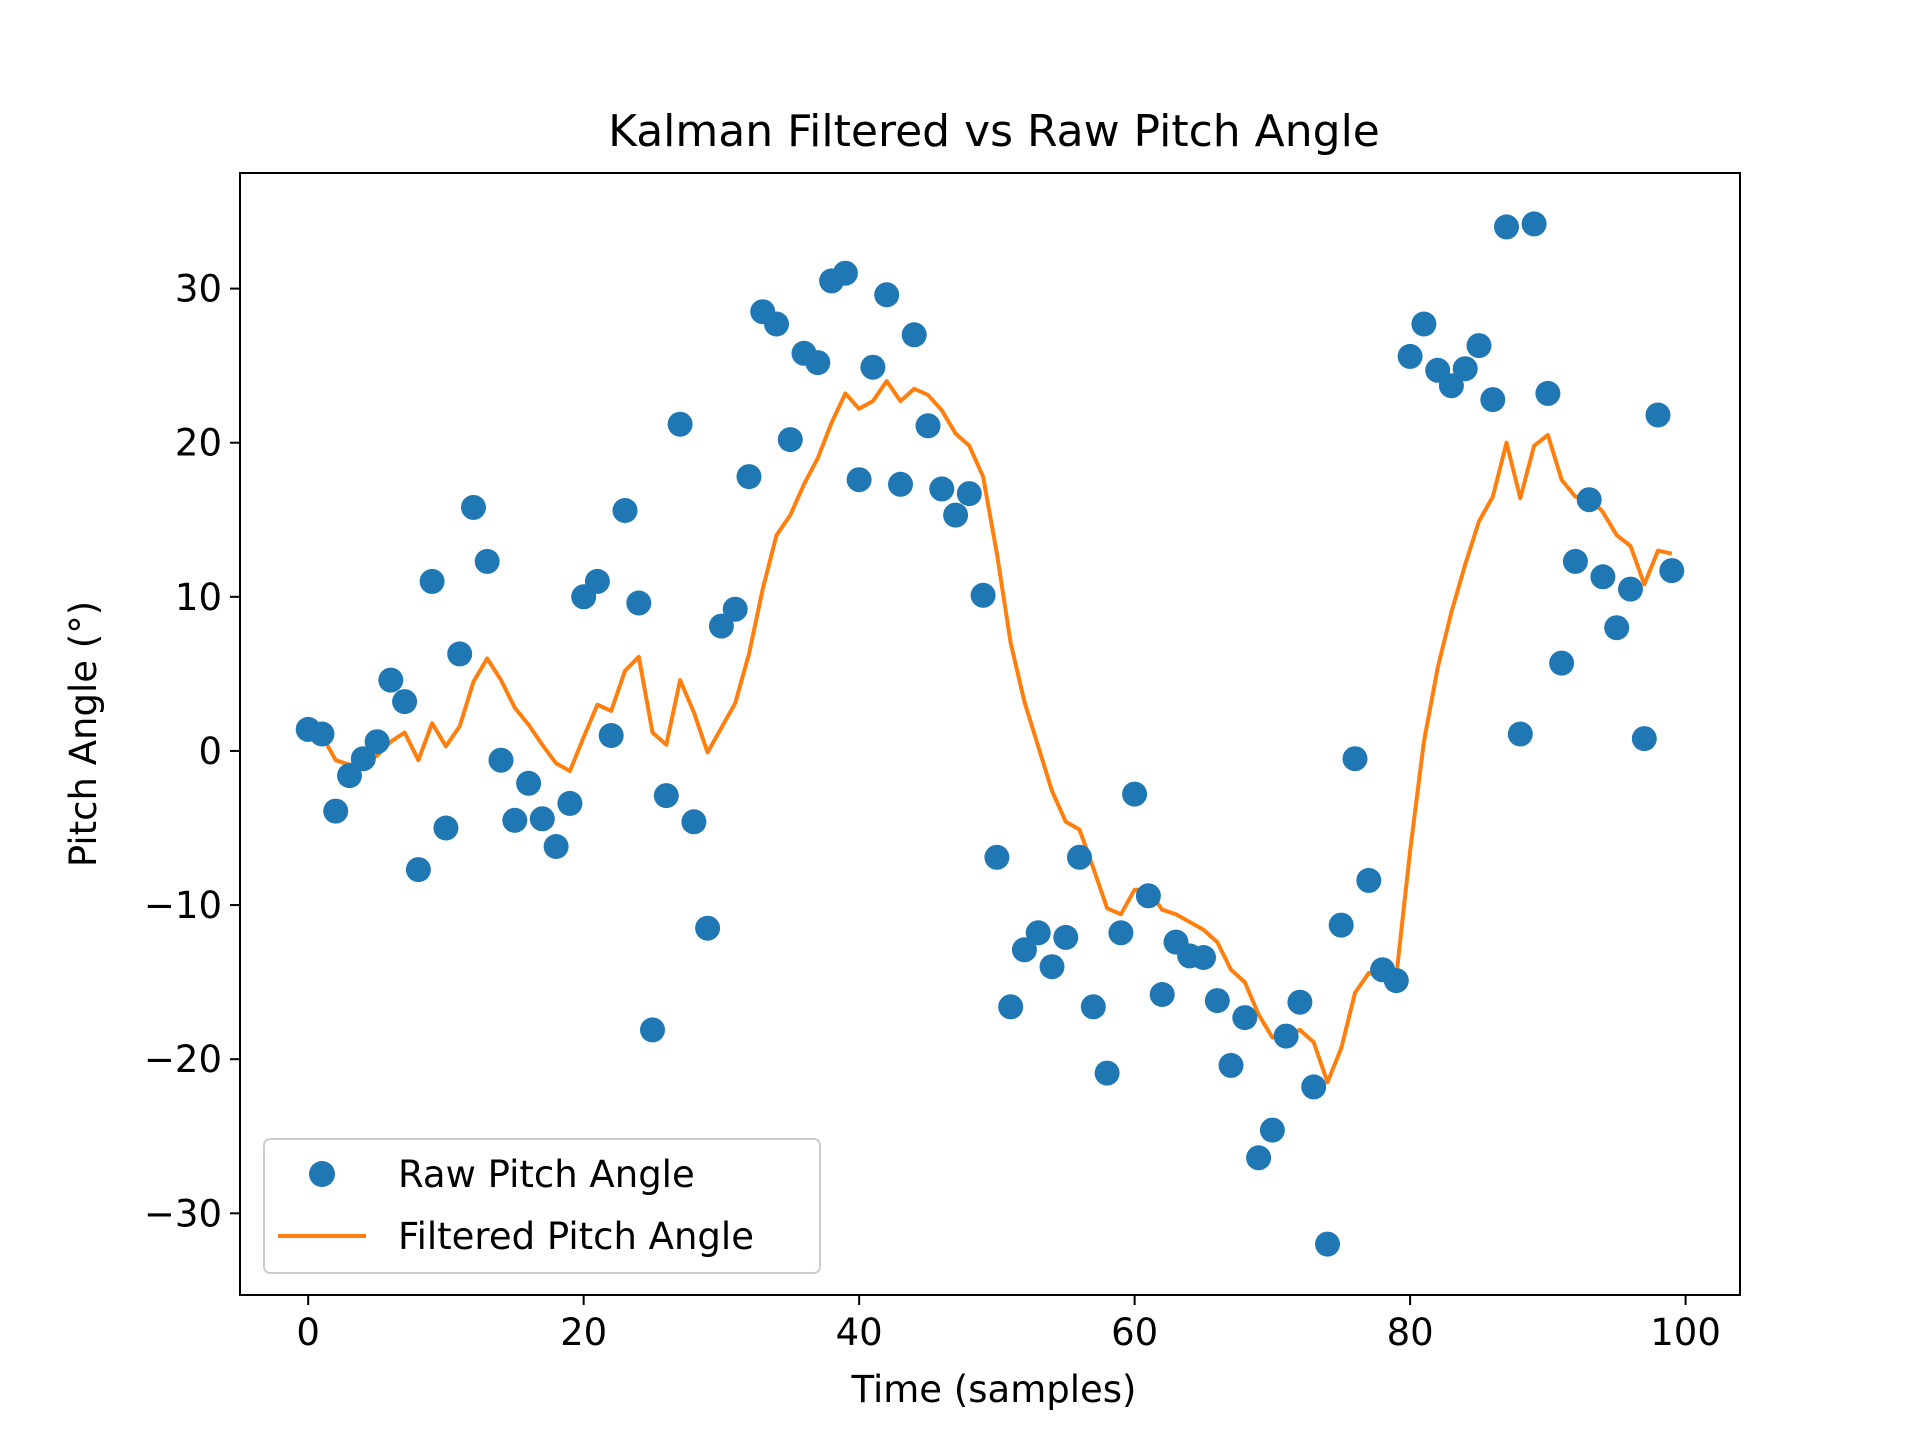 This screenshot has height=1440, width=1920. What do you see at coordinates (183, 905) in the screenshot?
I see `y-tick-label: −10` at bounding box center [183, 905].